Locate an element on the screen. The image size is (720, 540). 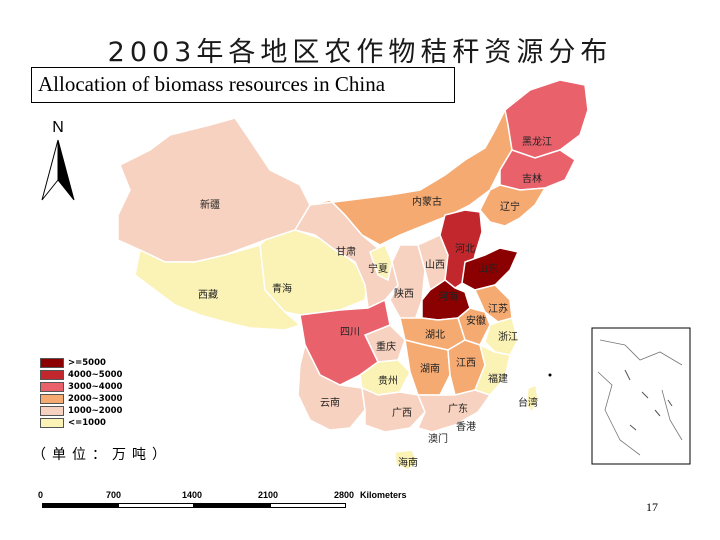
label-qinghai: 青海 is located at coordinates (282, 288).